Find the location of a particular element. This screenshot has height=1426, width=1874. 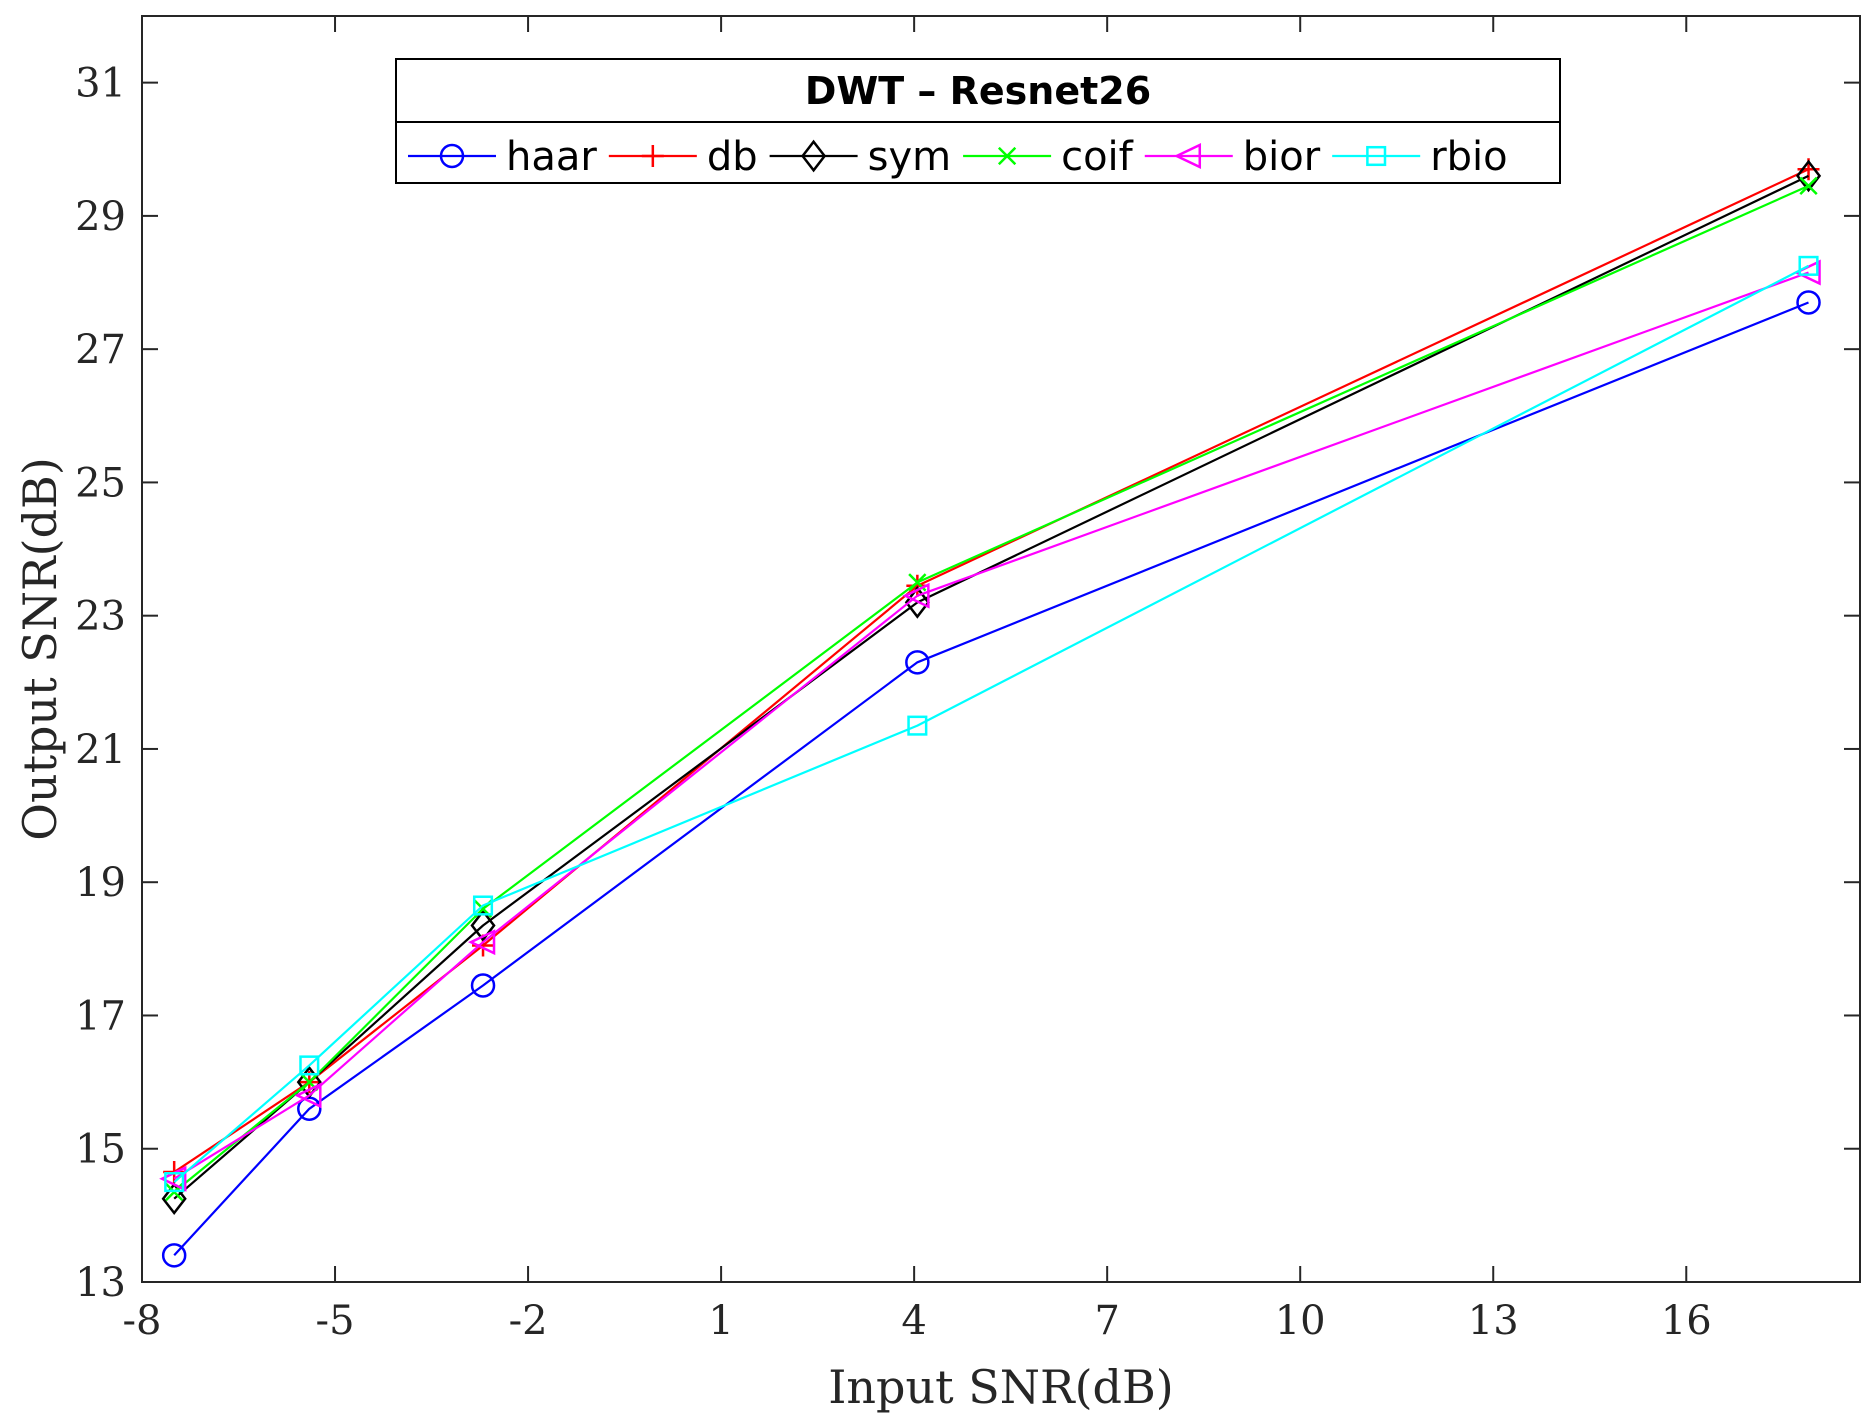

y-axis-title: Output SNR(dB) is located at coordinates (40, 649).